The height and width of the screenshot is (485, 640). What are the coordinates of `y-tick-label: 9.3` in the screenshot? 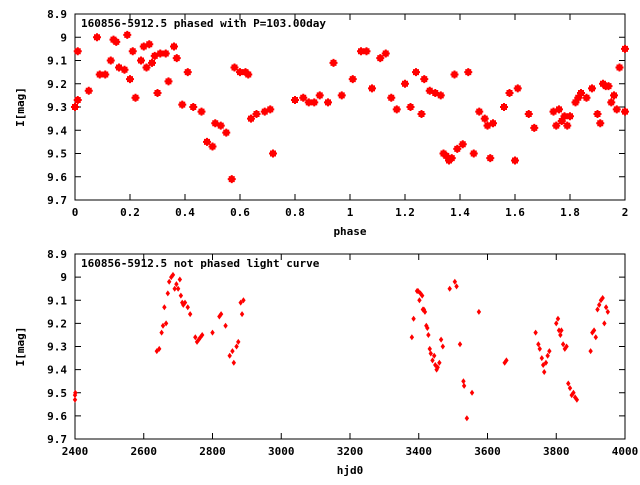 It's located at (57, 347).